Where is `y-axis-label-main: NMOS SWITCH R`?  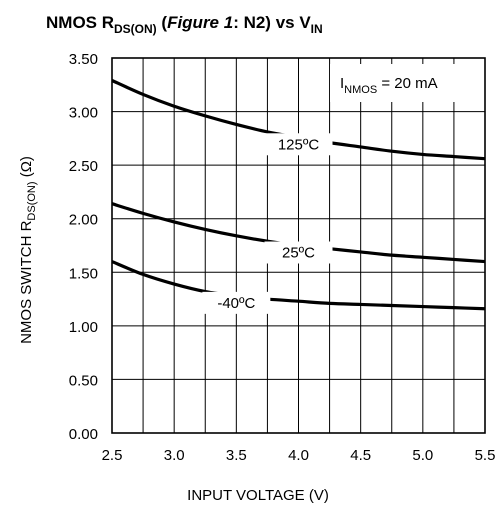 y-axis-label-main: NMOS SWITCH R is located at coordinates (26, 281).